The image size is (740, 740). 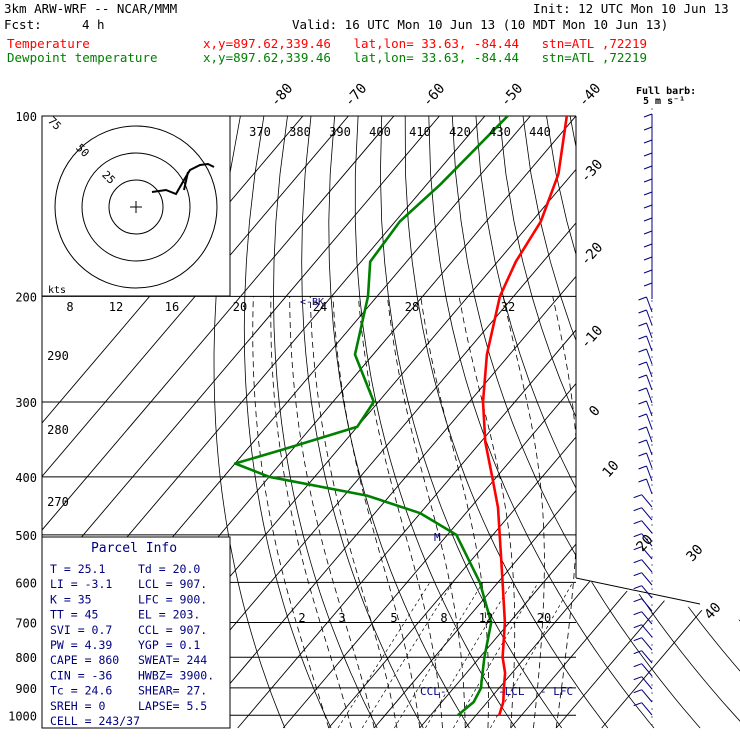 I want to click on parcel-info-value: CAPE = 860, so click(x=84, y=660).